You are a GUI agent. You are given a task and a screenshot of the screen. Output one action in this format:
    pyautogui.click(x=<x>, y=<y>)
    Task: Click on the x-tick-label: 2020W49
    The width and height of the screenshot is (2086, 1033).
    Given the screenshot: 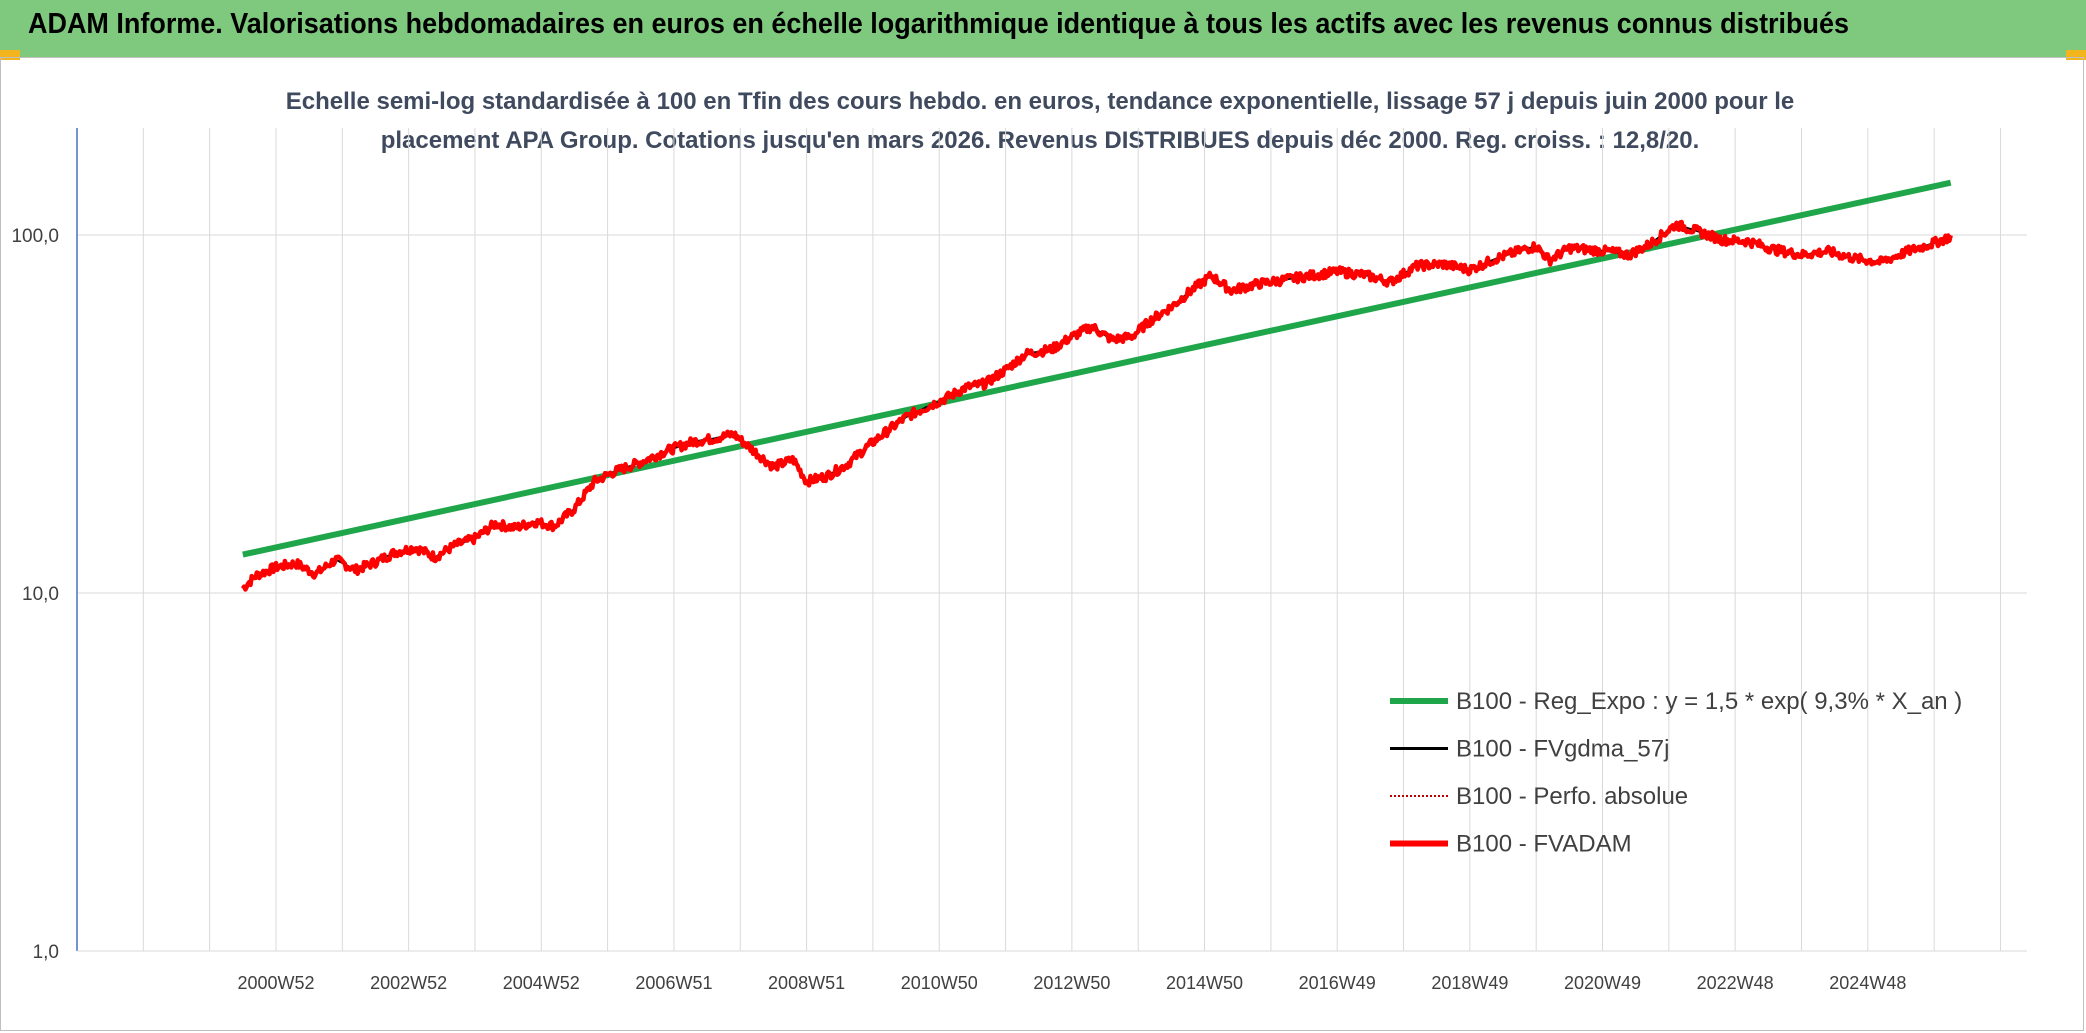 What is the action you would take?
    pyautogui.click(x=1602, y=983)
    